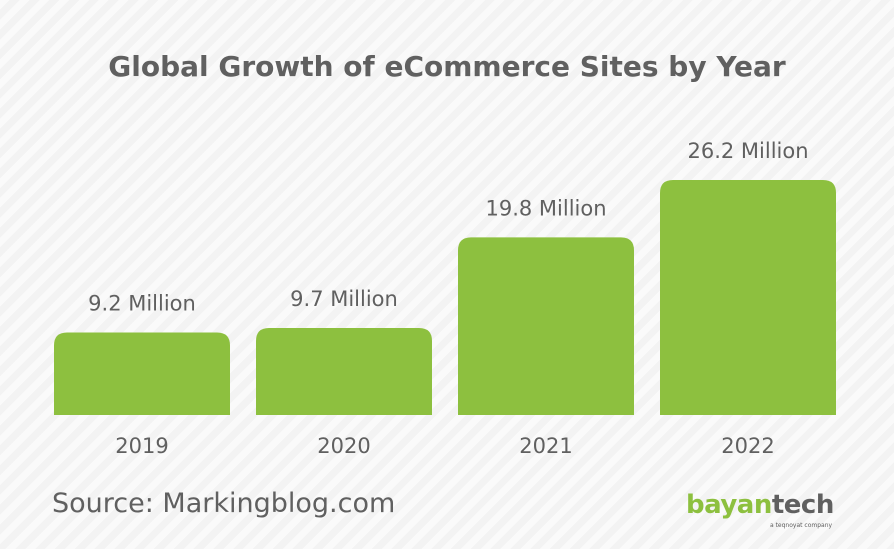 This screenshot has width=894, height=549. Describe the element at coordinates (729, 505) in the screenshot. I see `logo-bayan: bayan` at that location.